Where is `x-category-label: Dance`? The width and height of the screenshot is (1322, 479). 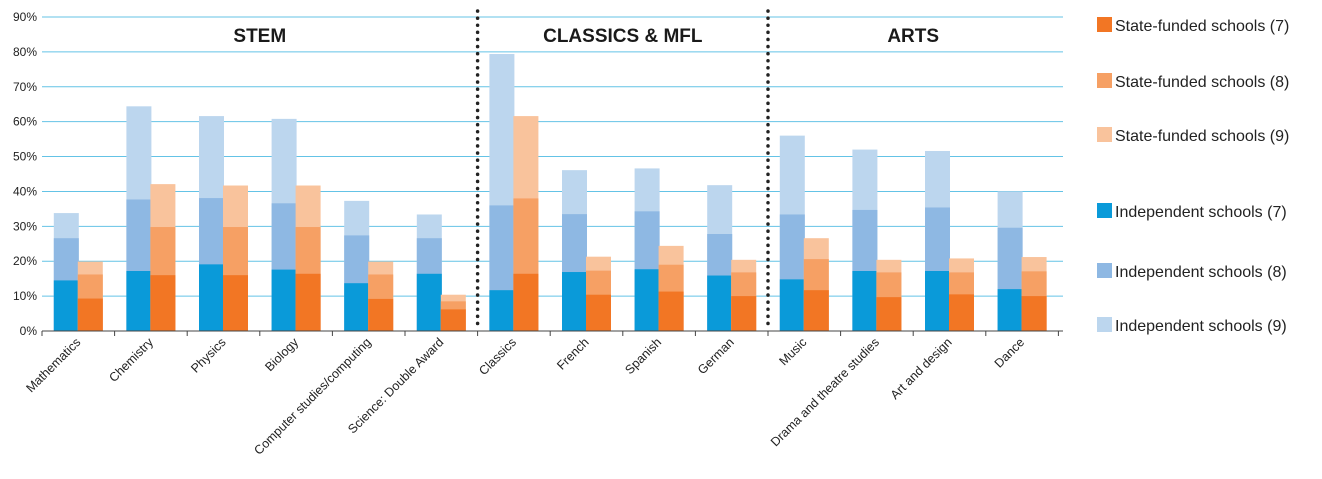 x-category-label: Dance is located at coordinates (1009, 352).